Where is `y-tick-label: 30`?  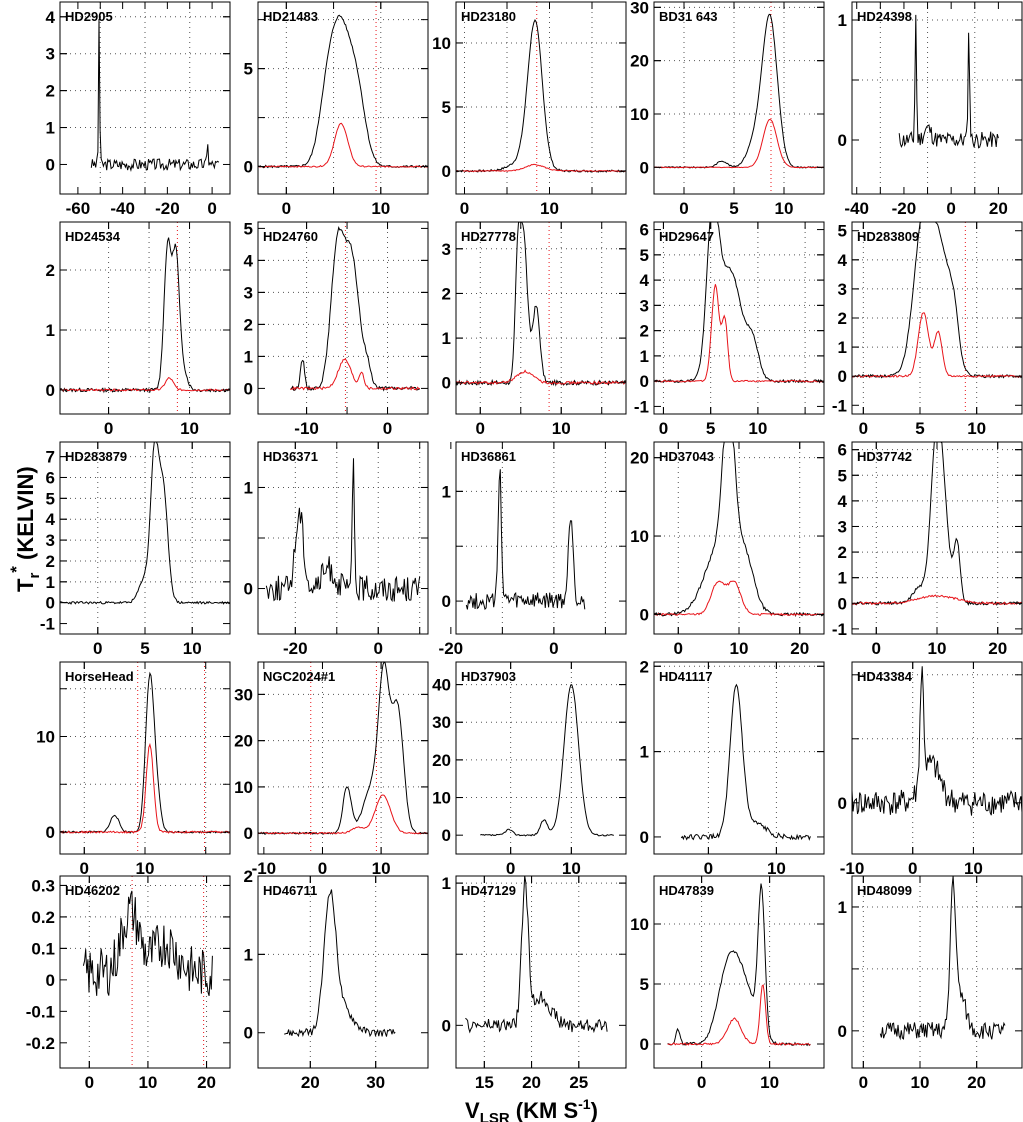
y-tick-label: 30 is located at coordinates (441, 722).